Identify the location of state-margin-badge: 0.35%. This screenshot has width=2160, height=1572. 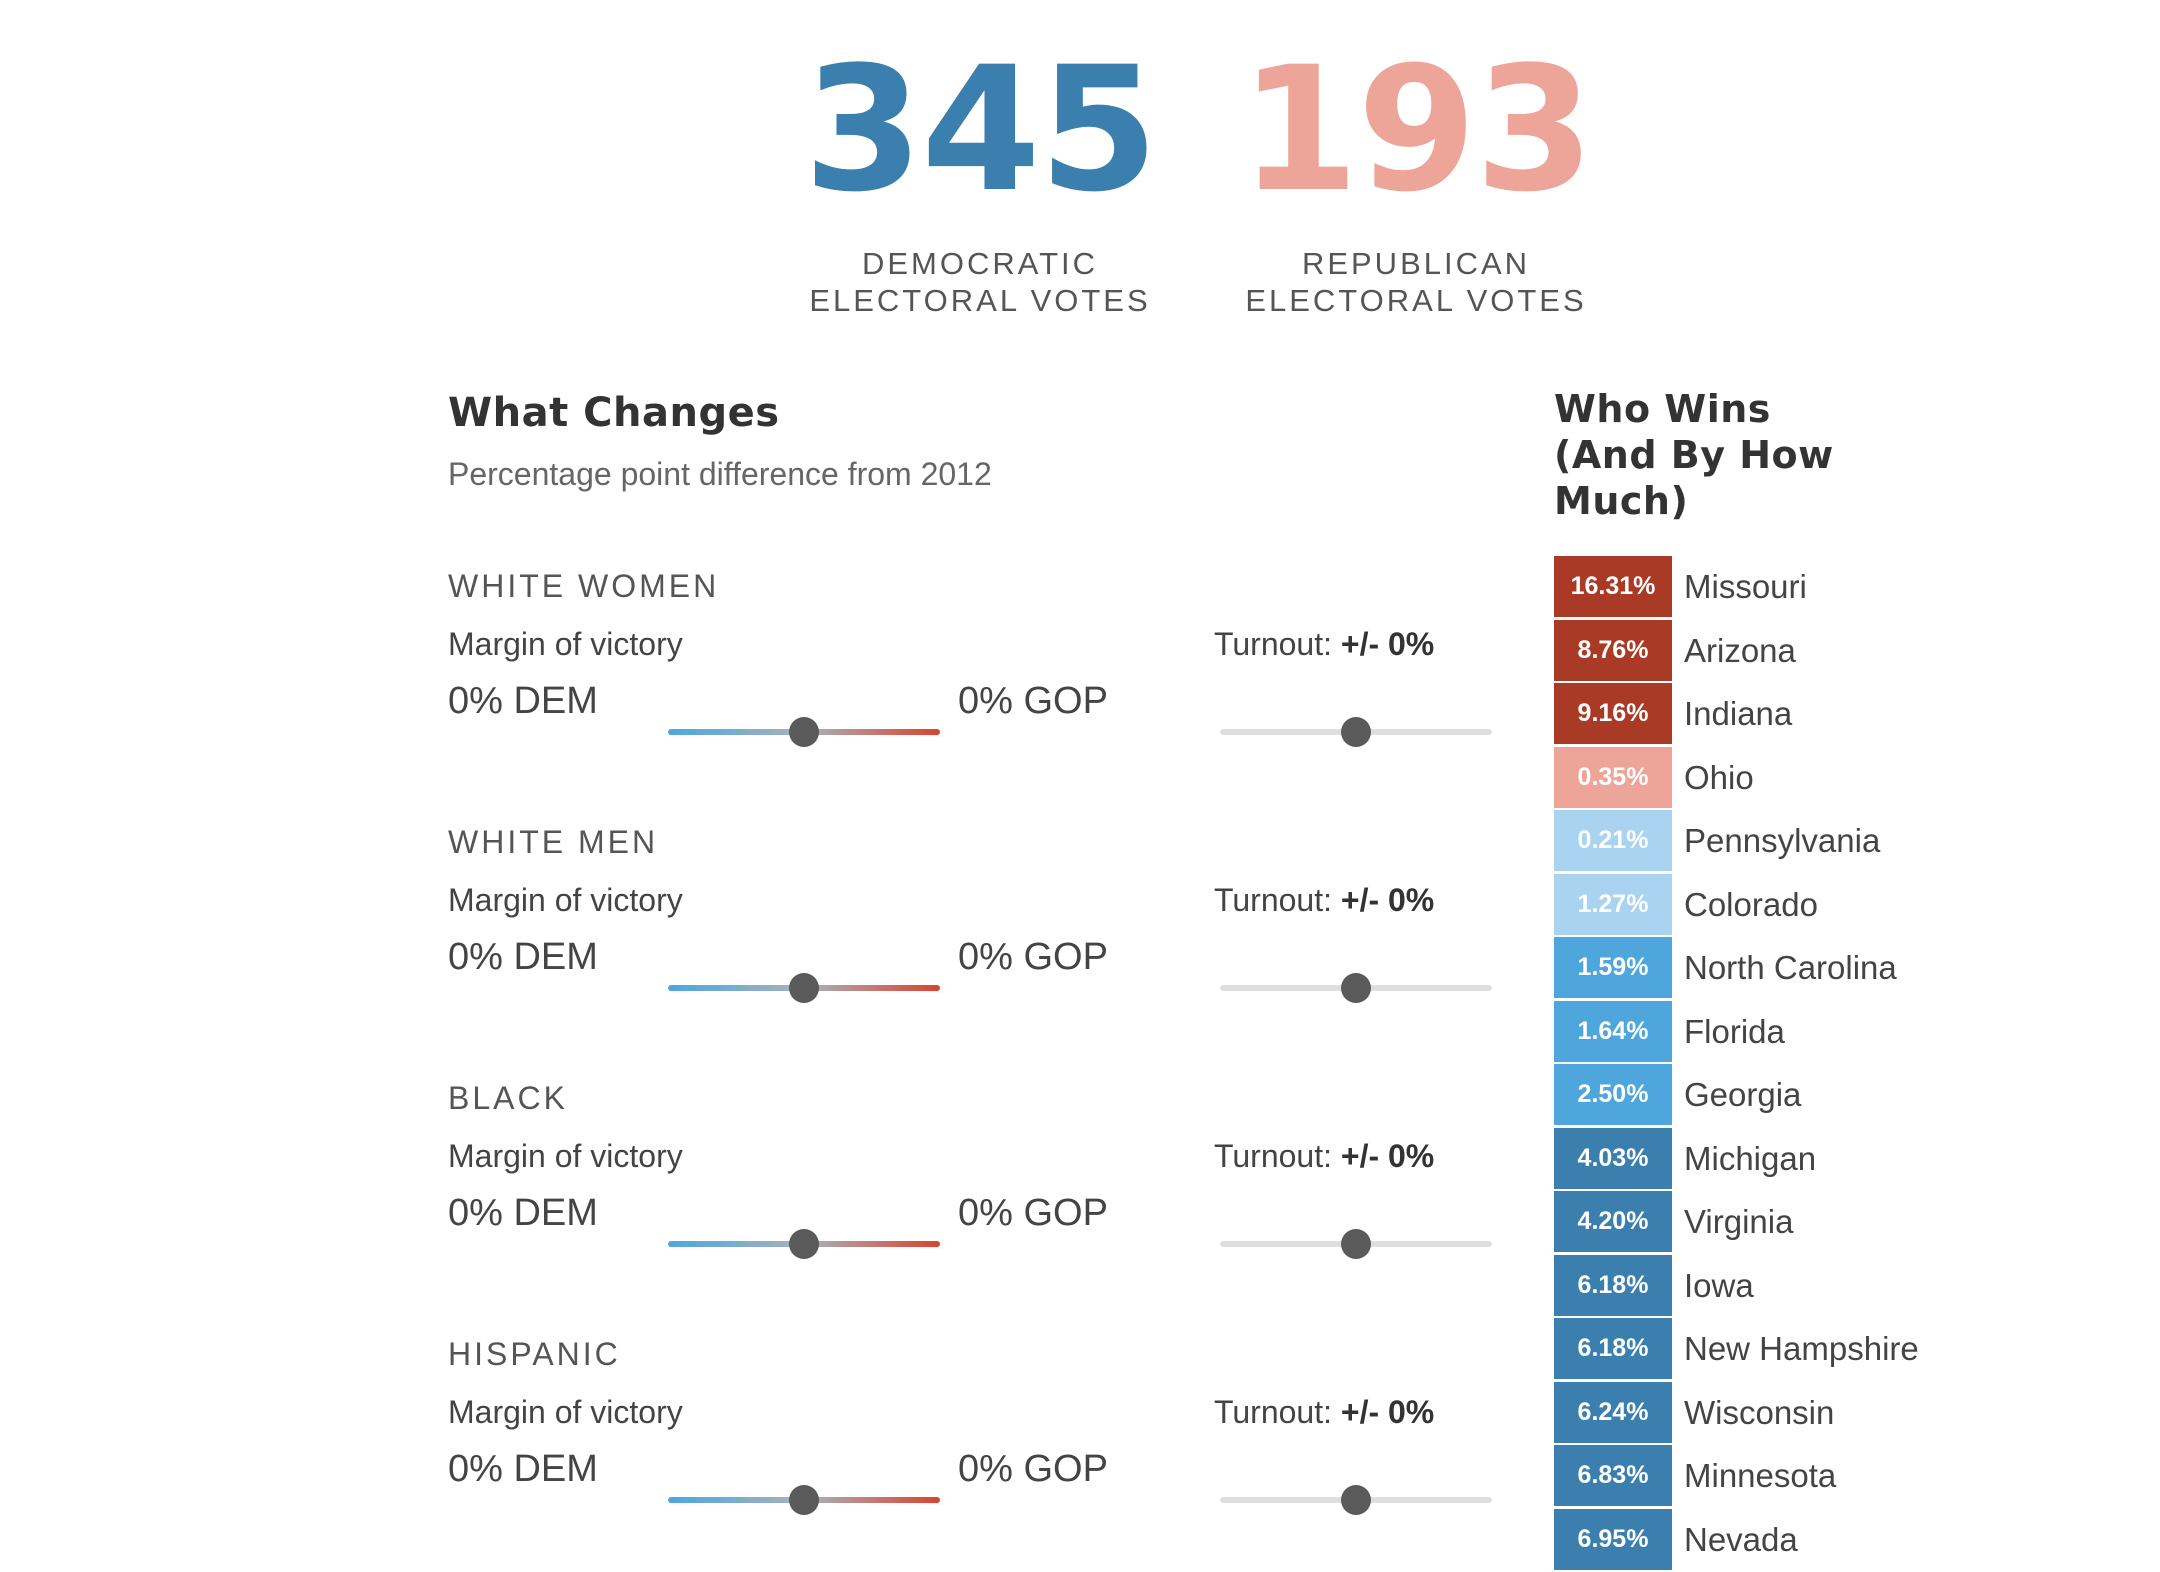
(1613, 777).